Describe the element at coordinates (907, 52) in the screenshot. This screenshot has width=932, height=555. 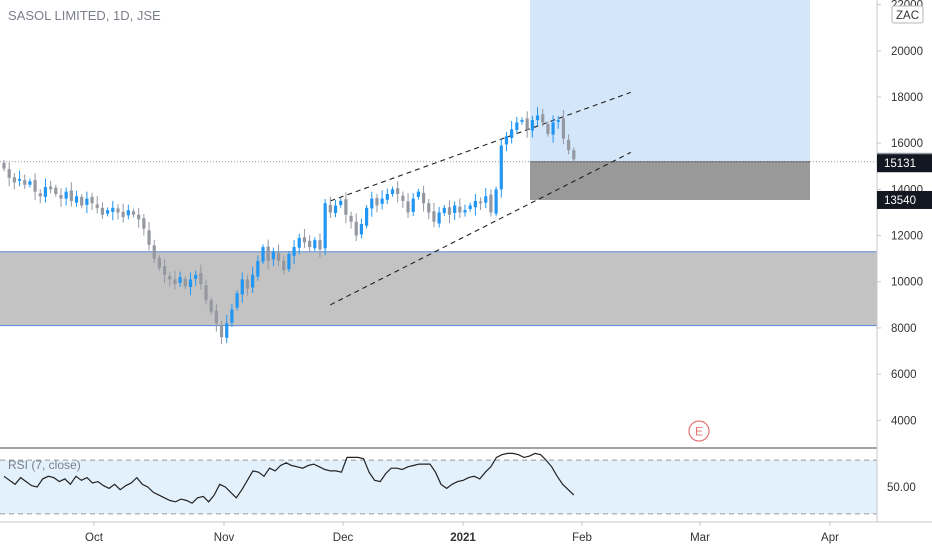
I see `price-tick-label: 20000` at that location.